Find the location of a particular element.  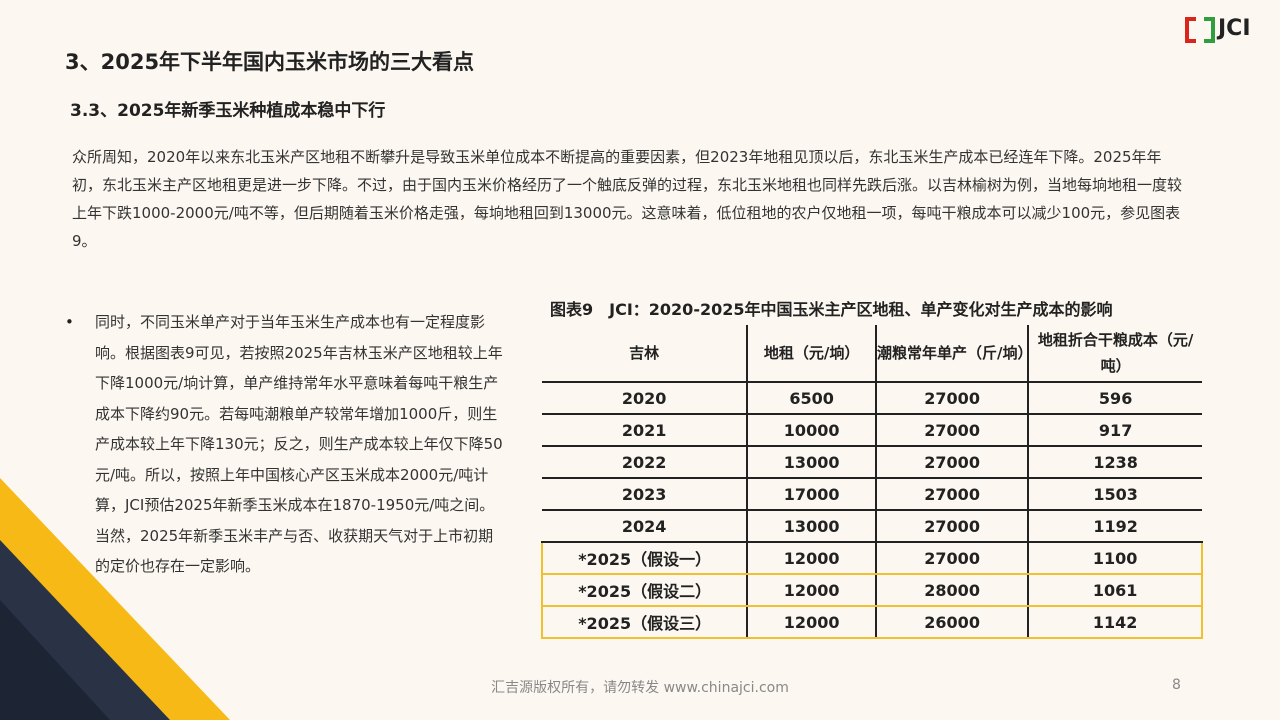

table-cell: 1192 is located at coordinates (1114, 526).